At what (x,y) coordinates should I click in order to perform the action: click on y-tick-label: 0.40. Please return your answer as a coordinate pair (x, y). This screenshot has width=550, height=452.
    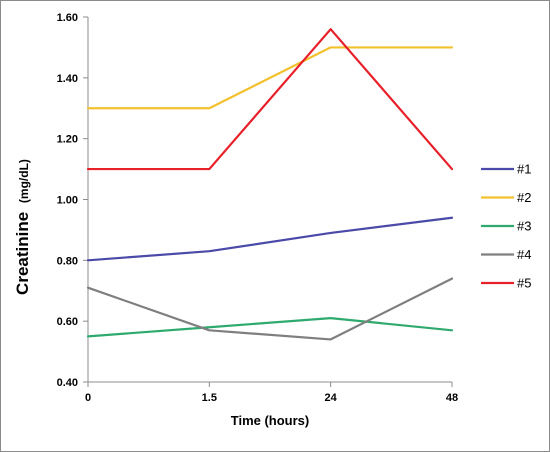
    Looking at the image, I should click on (67, 383).